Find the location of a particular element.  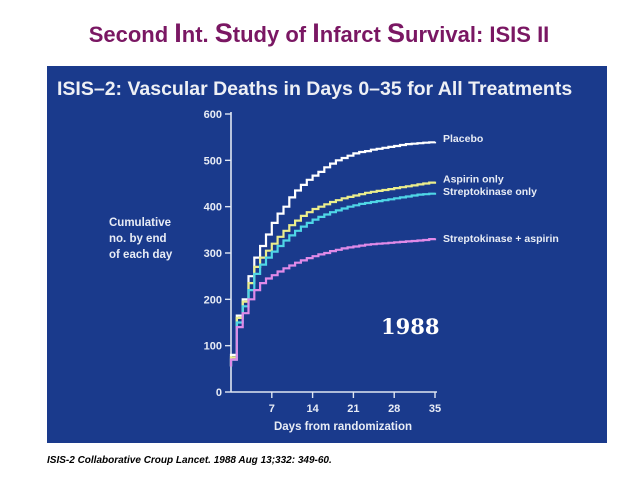

x-axis-label: Days from randomization is located at coordinates (343, 427).